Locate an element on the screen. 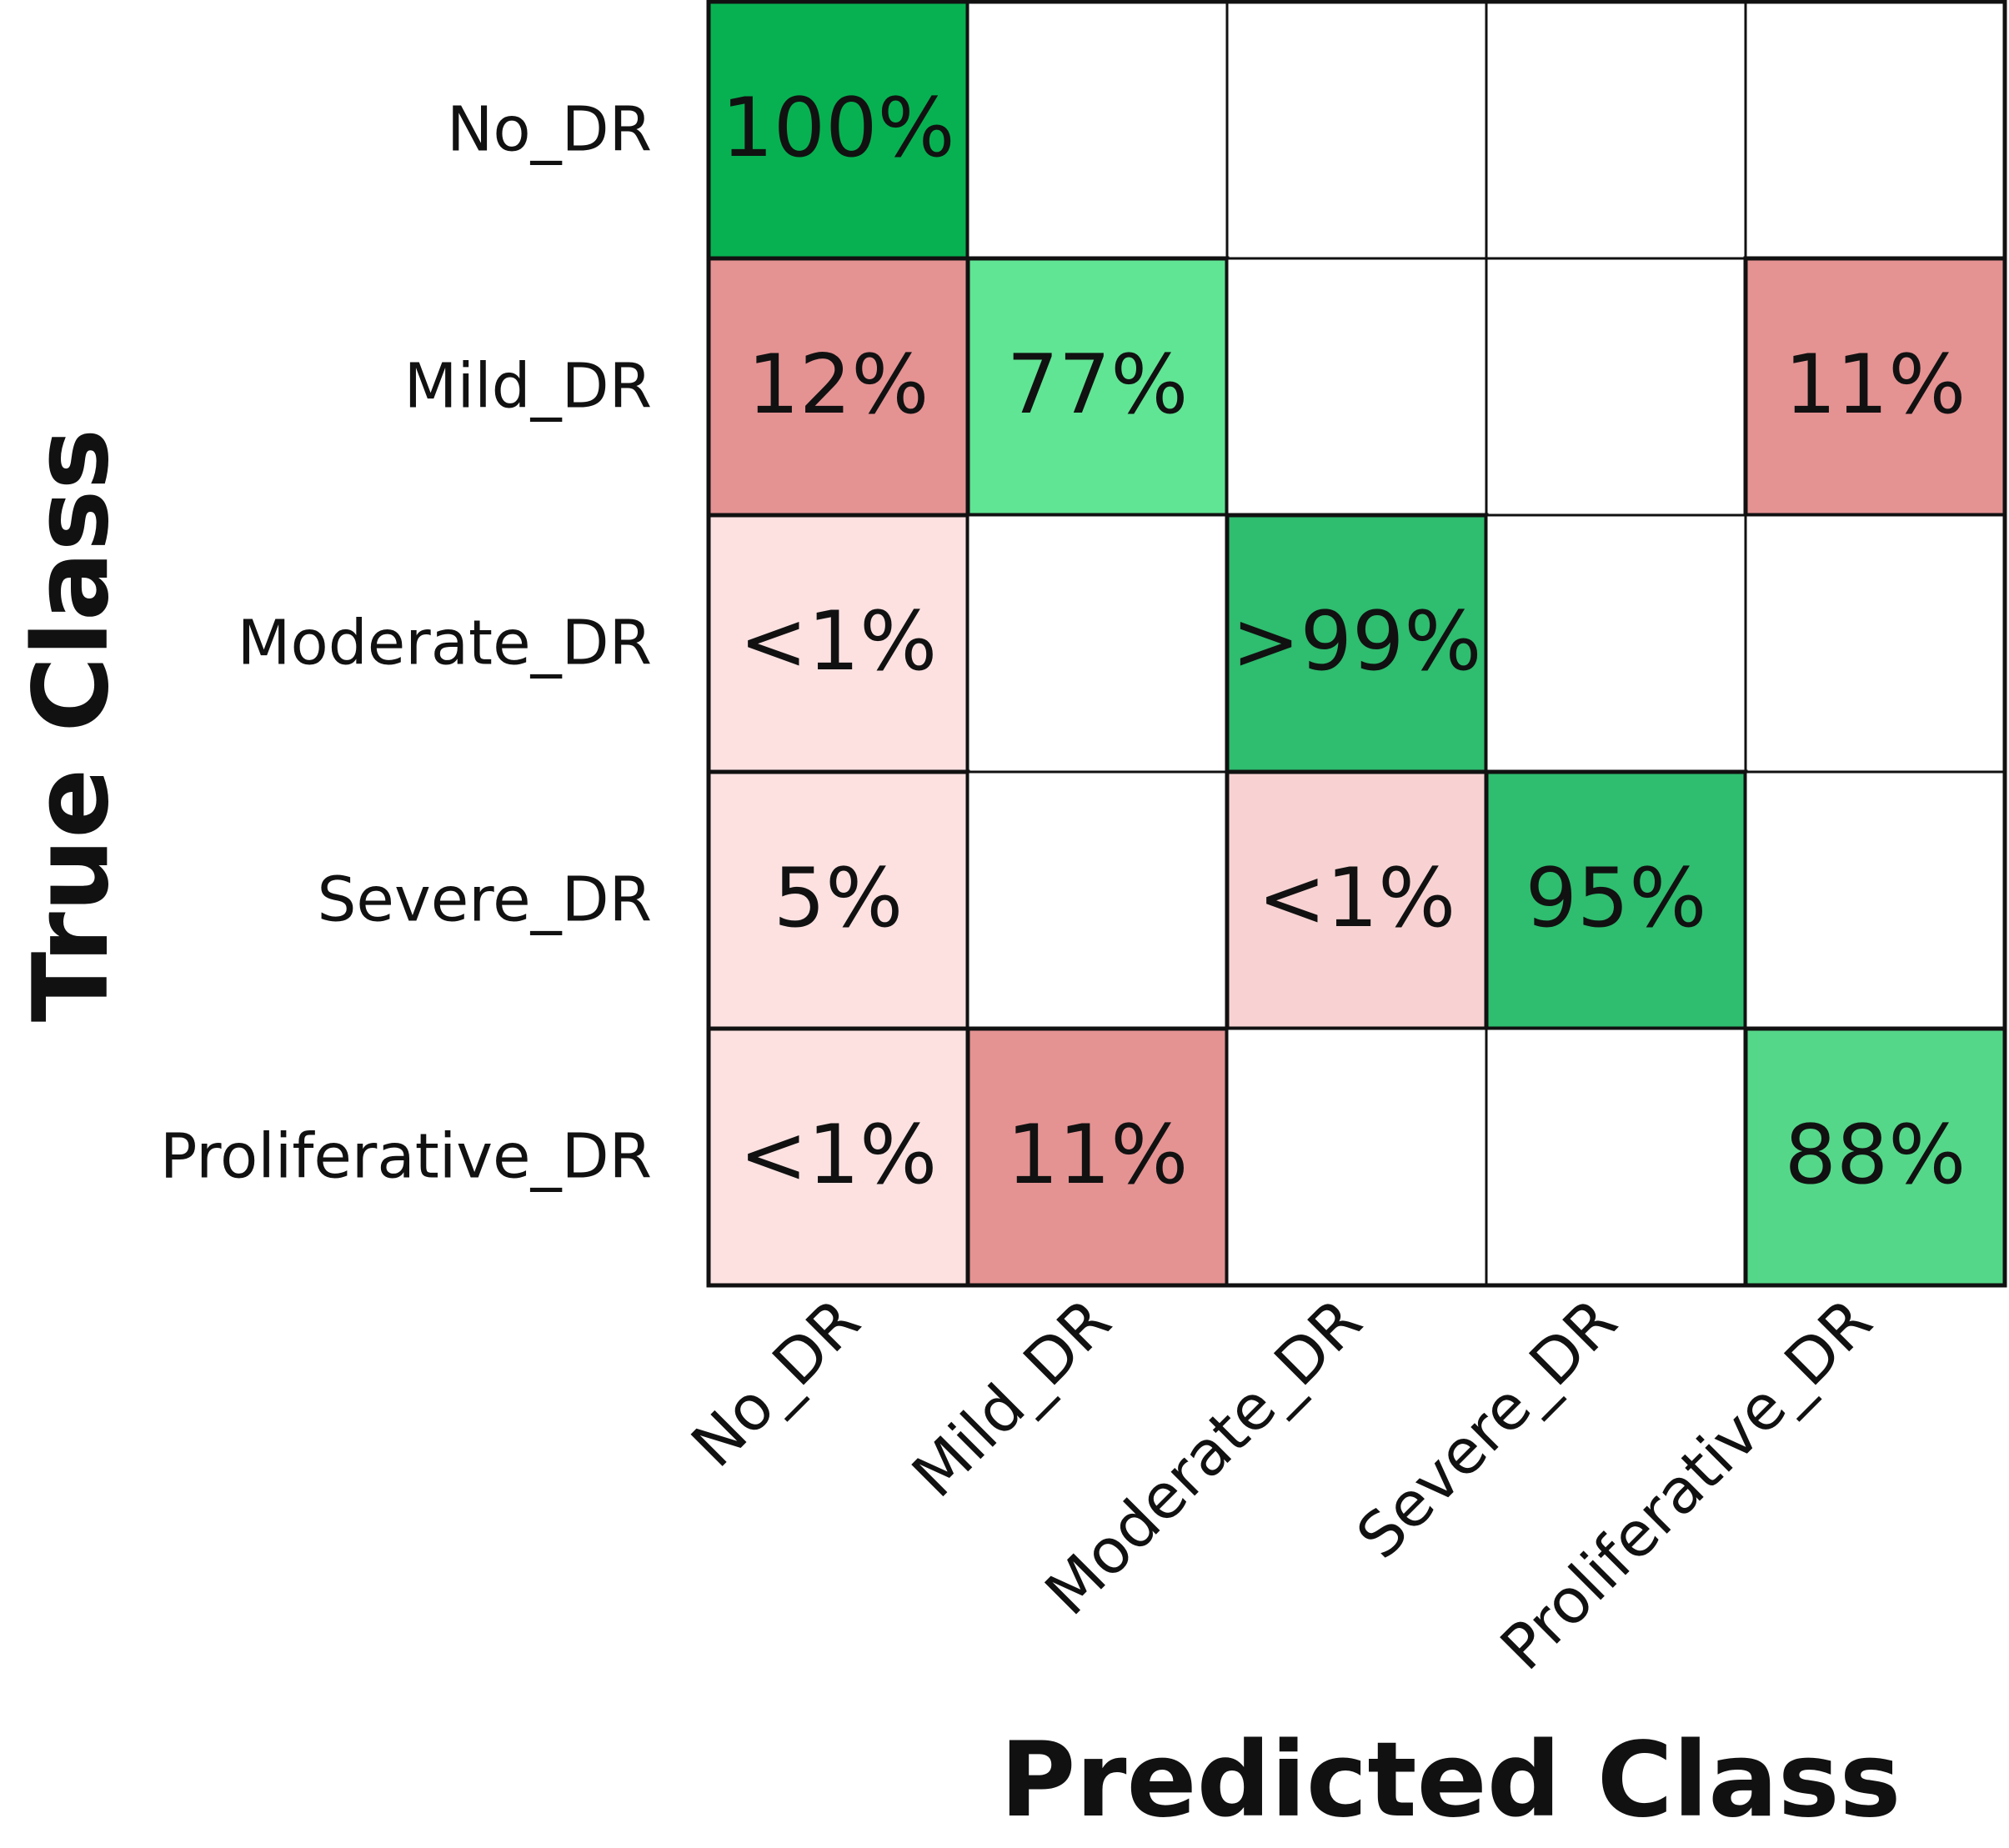 The height and width of the screenshot is (1848, 2009). cell-Proliferative_DR-Moderate_DR is located at coordinates (1356, 1157).